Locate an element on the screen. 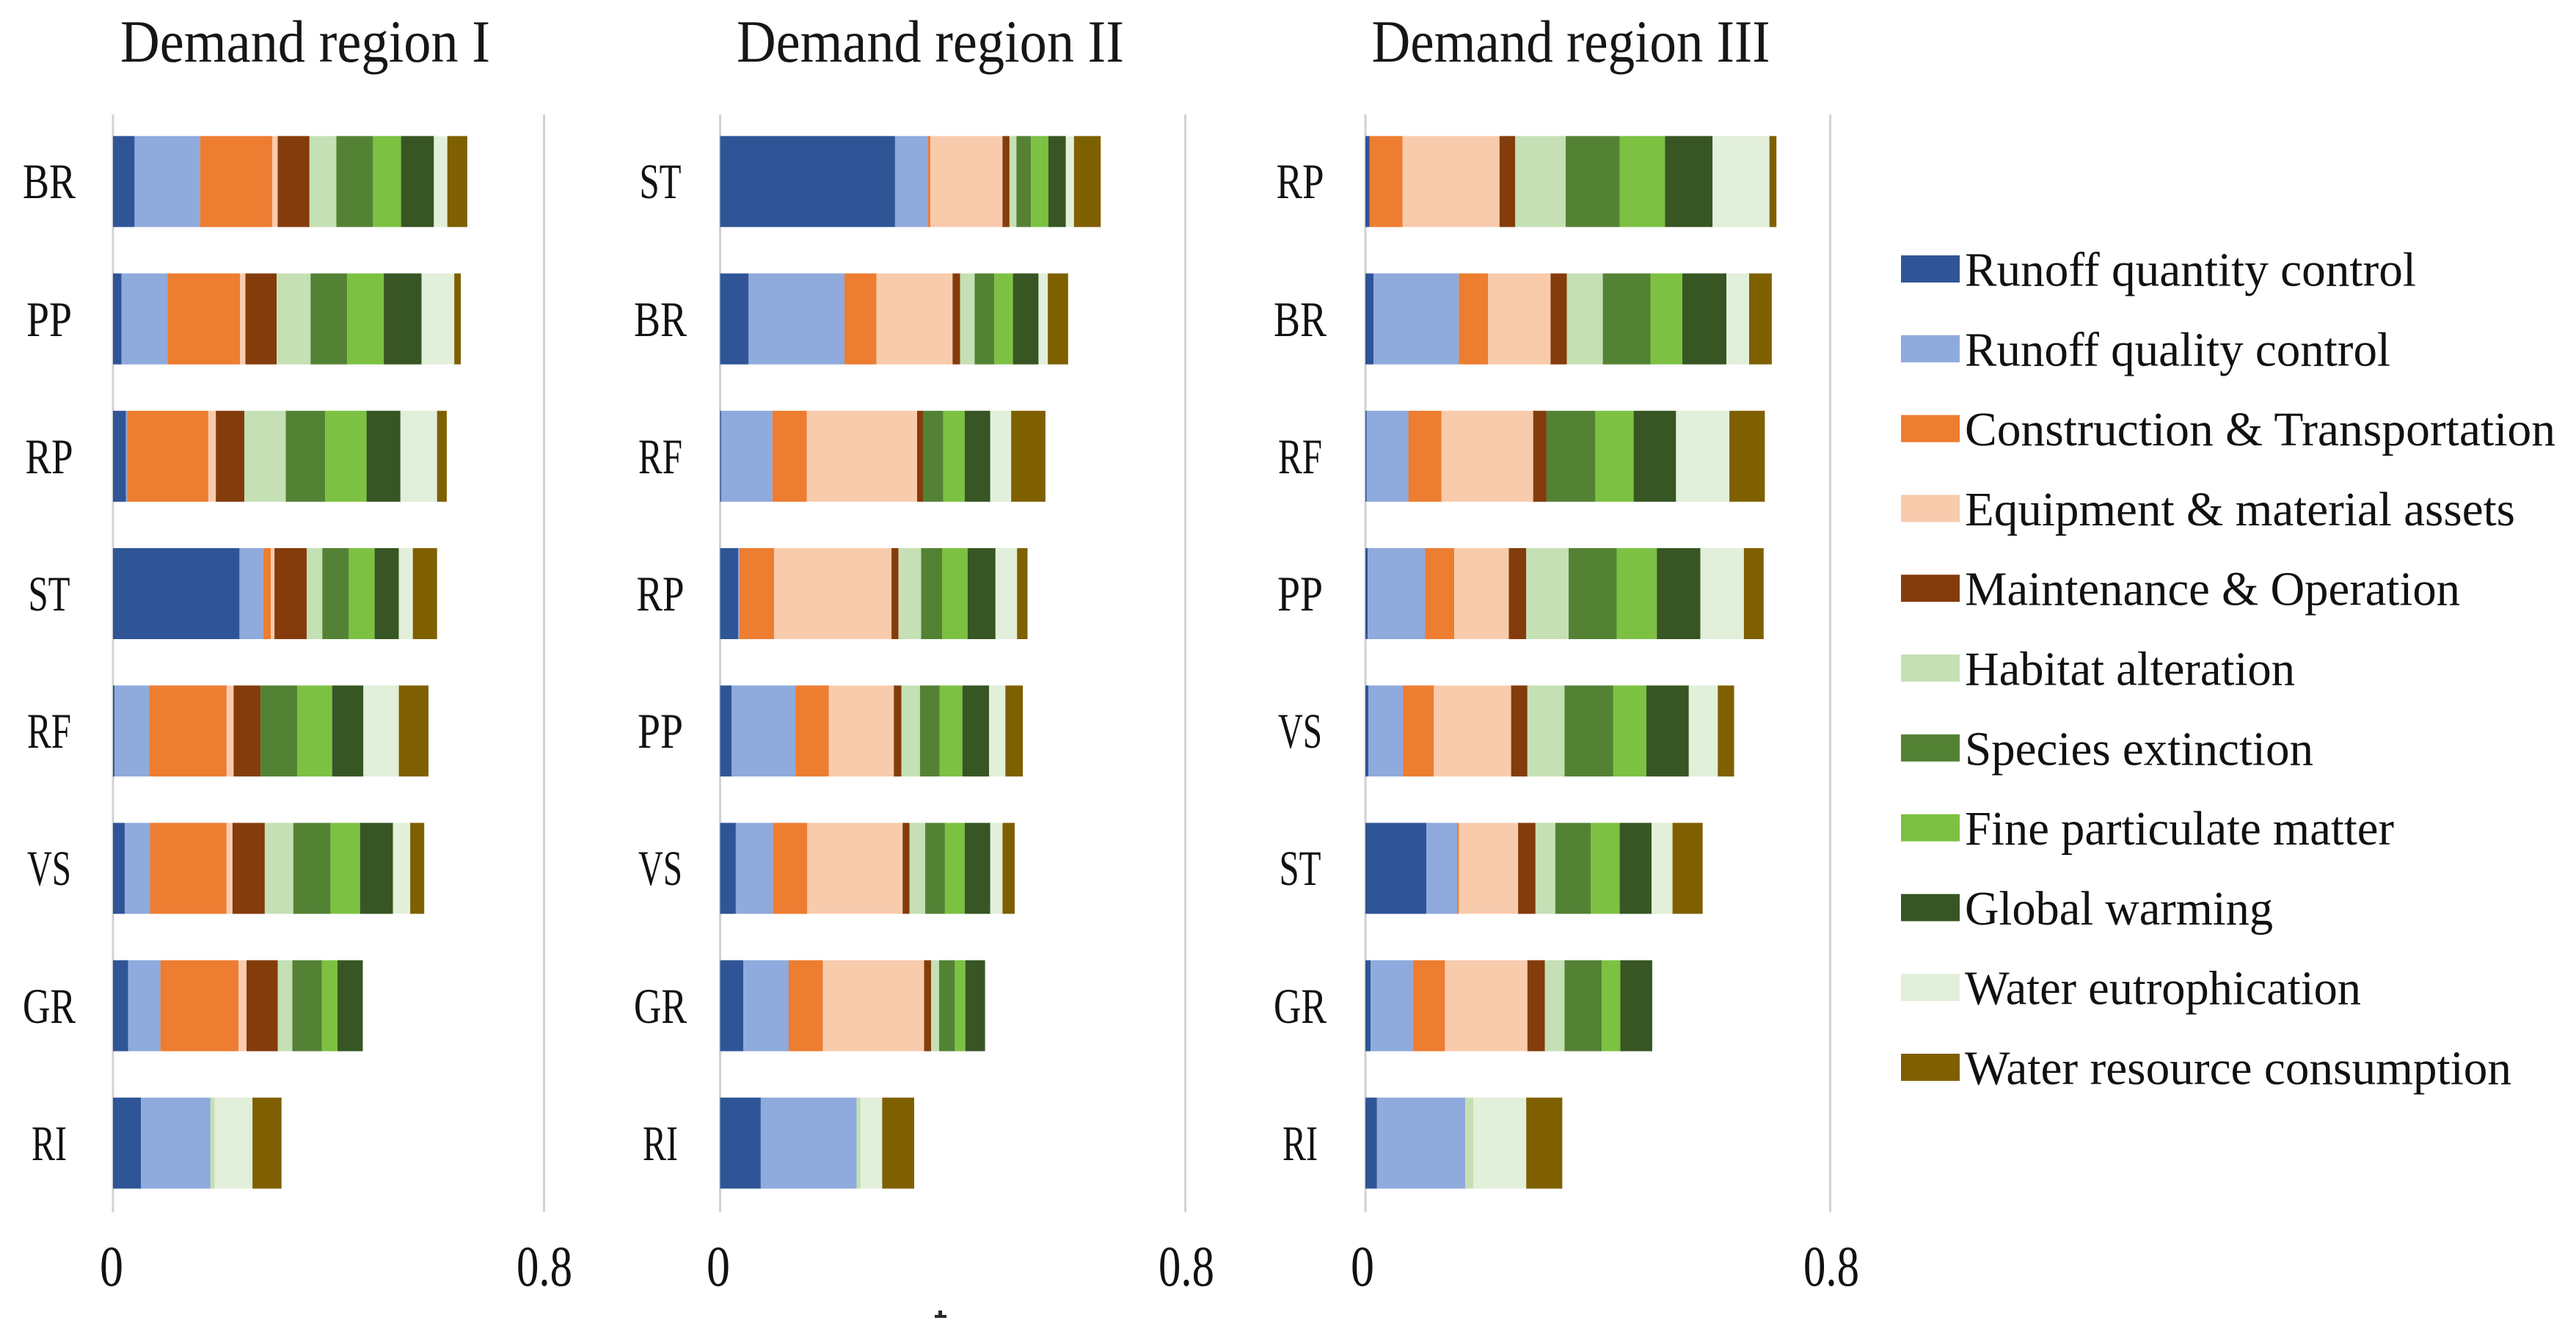 This screenshot has width=2576, height=1323. svg-text: Runoff quantity control is located at coordinates (2190, 270).